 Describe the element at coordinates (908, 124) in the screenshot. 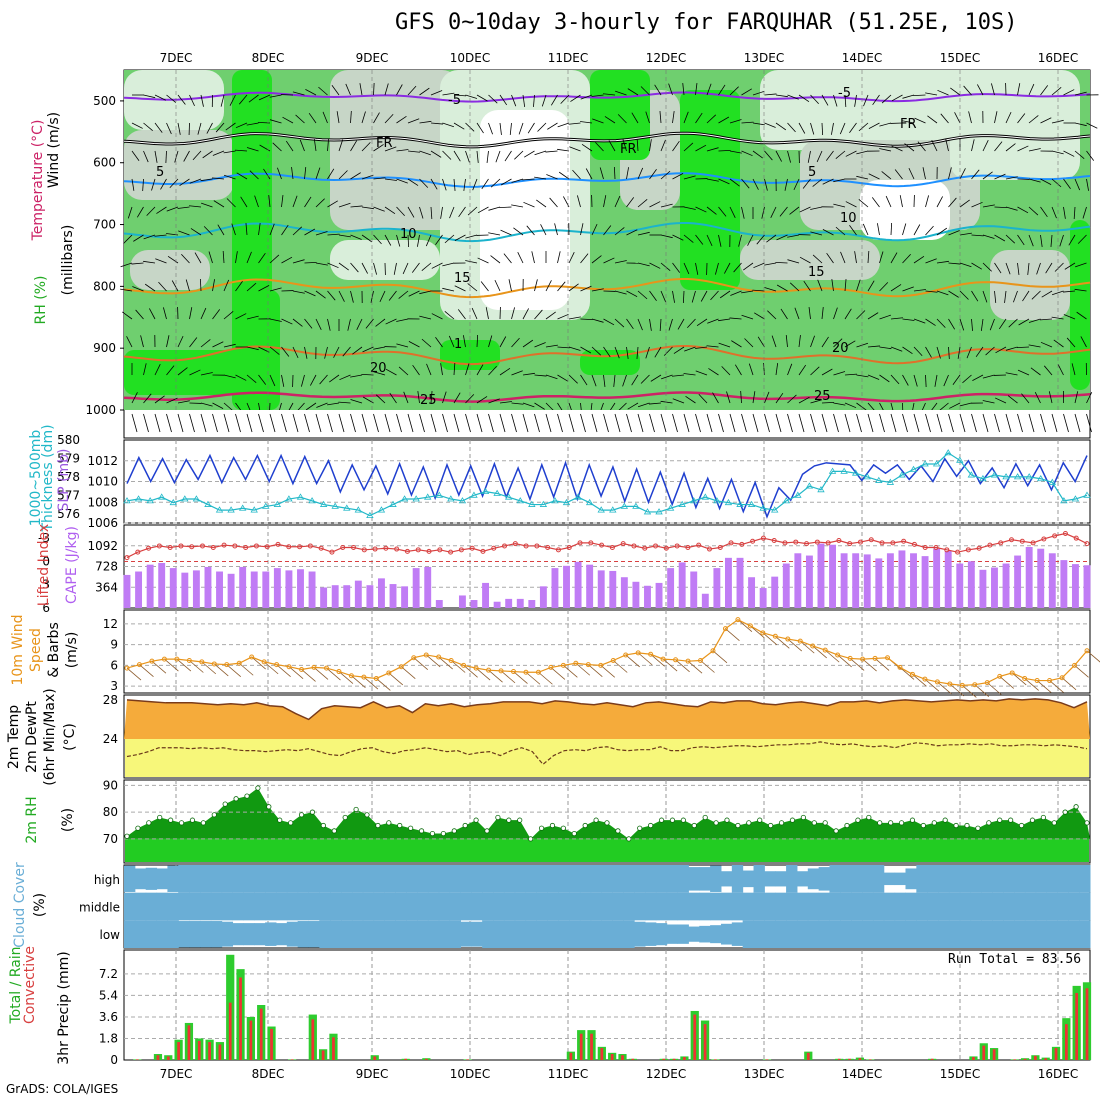

I see `contour-label: FR` at that location.